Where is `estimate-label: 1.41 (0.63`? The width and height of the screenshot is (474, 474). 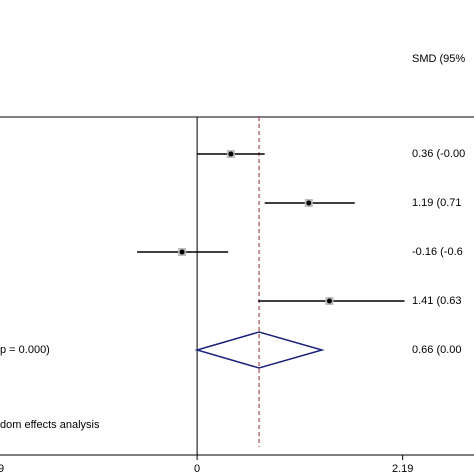 estimate-label: 1.41 (0.63 is located at coordinates (437, 301).